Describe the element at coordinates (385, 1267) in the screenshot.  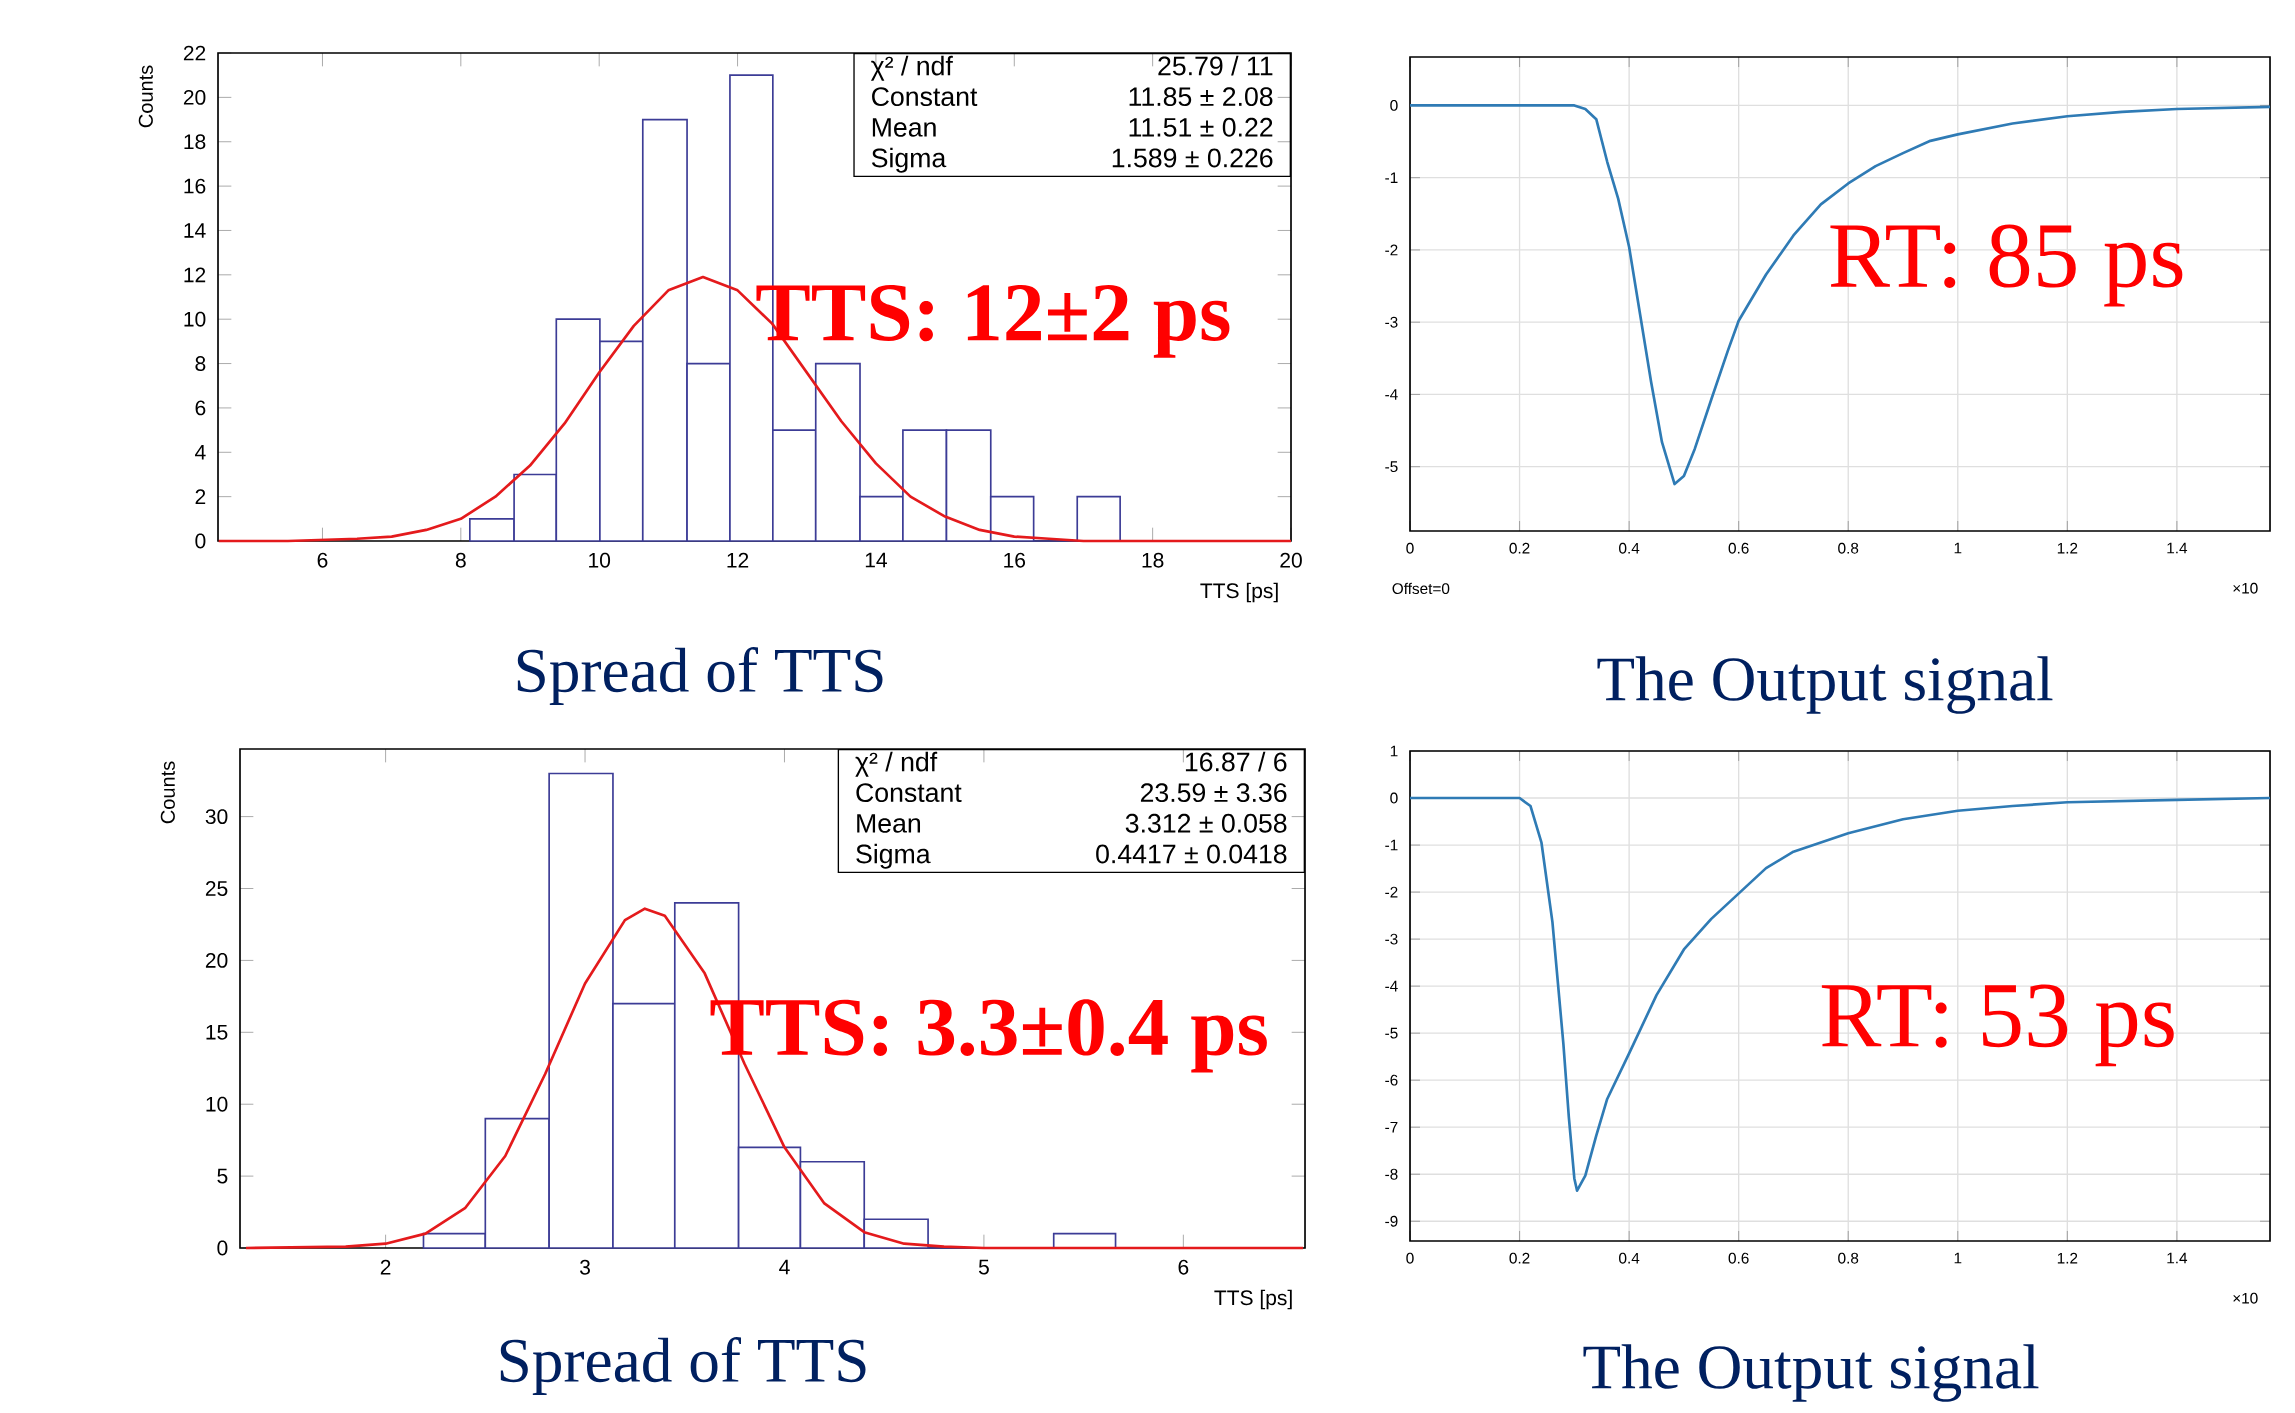
I see `x-tick-label: 2` at that location.